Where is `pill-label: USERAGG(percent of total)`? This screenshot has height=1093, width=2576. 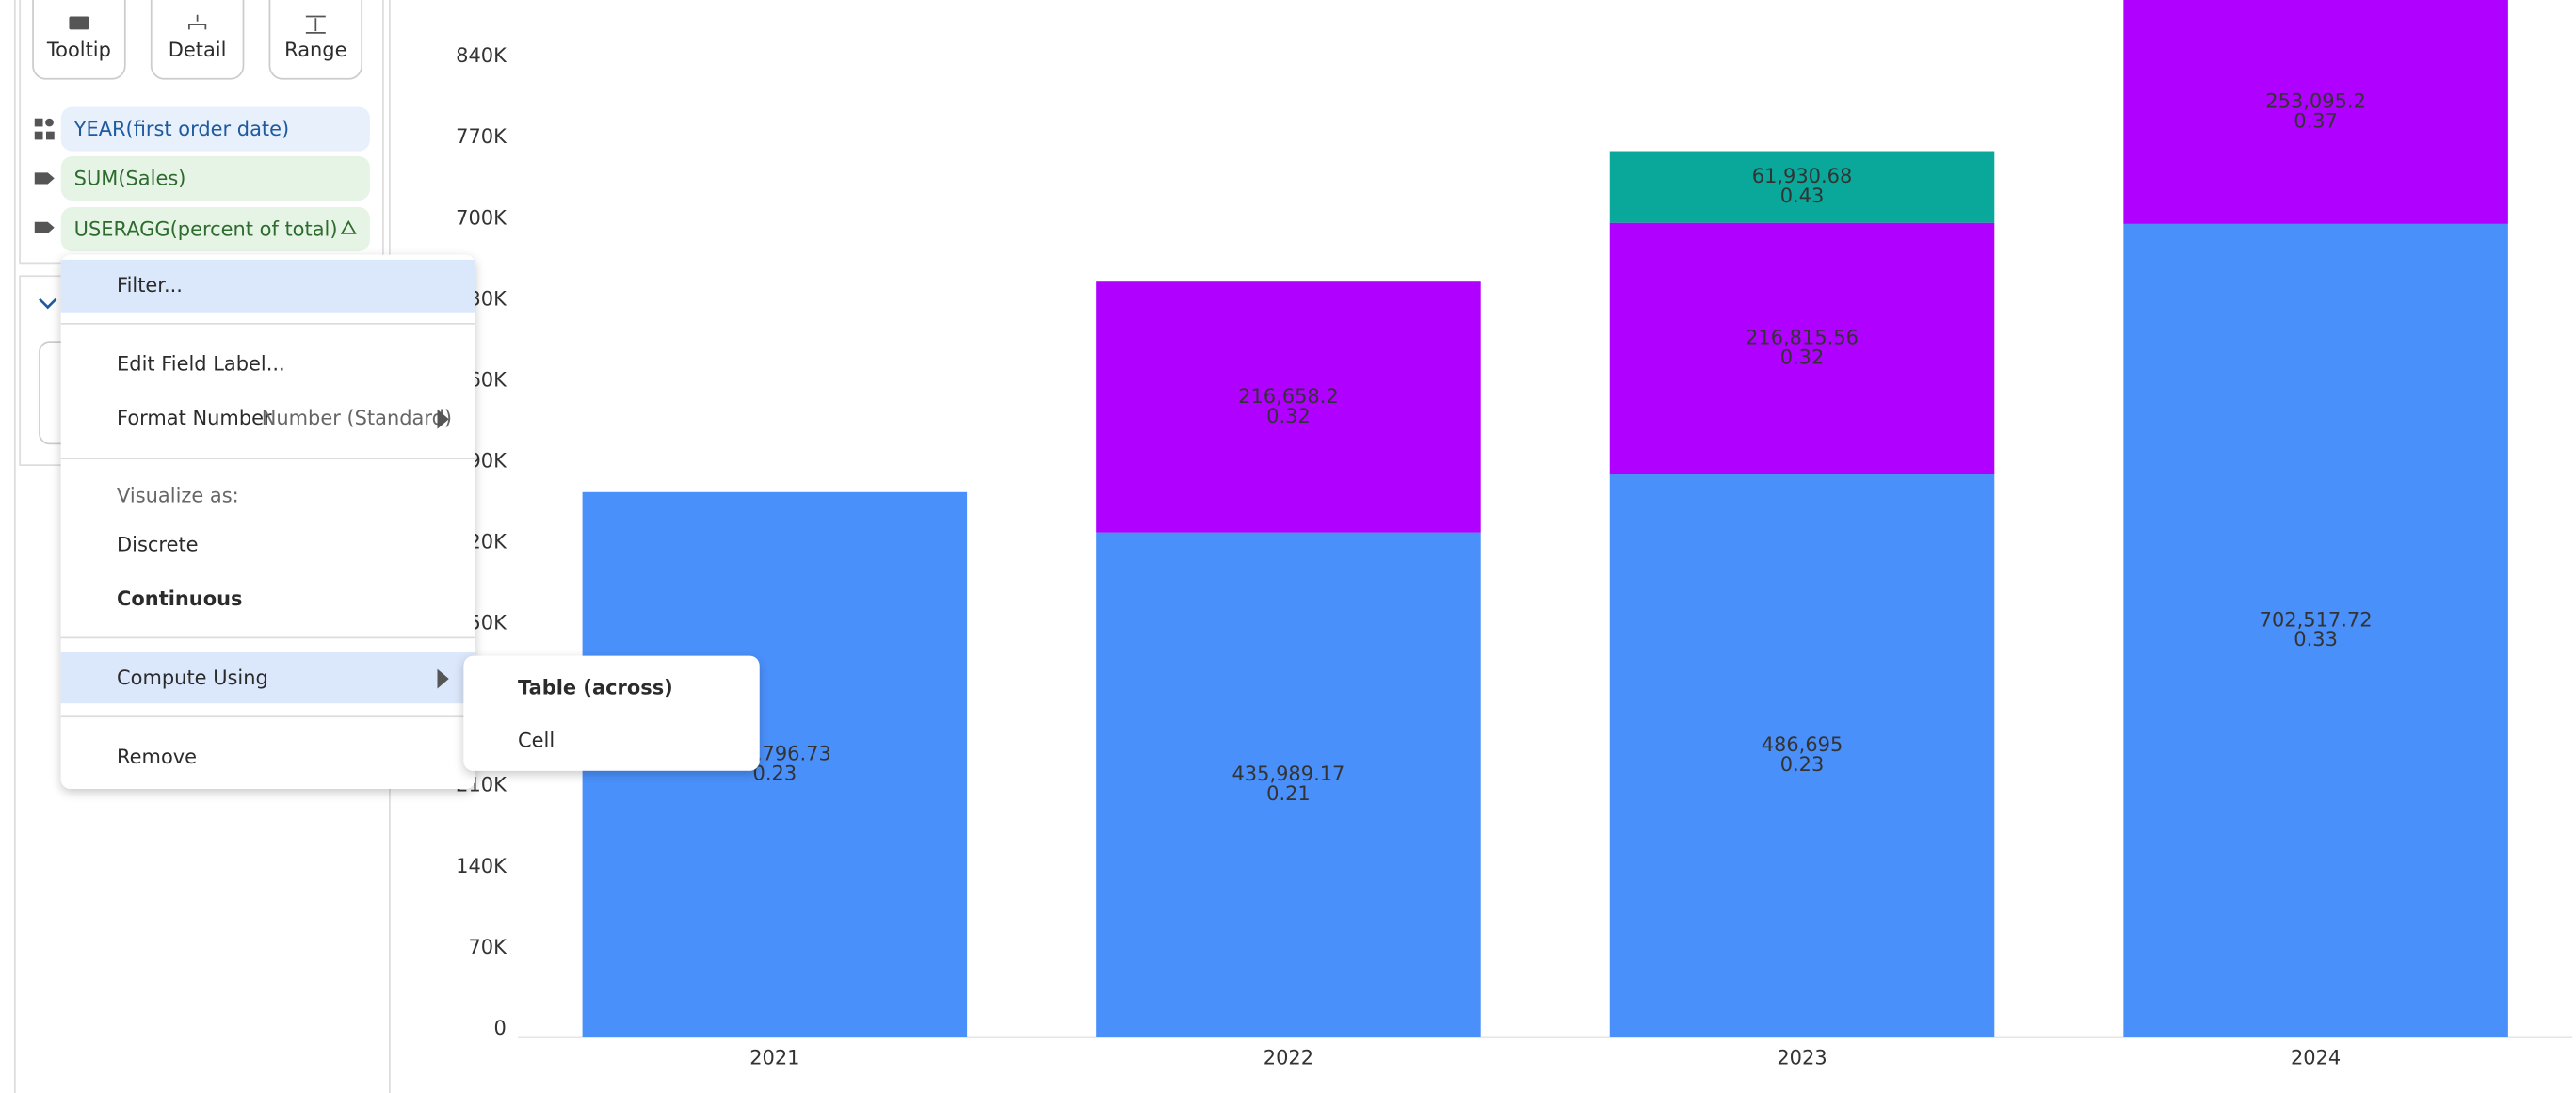 pill-label: USERAGG(percent of total) is located at coordinates (206, 228).